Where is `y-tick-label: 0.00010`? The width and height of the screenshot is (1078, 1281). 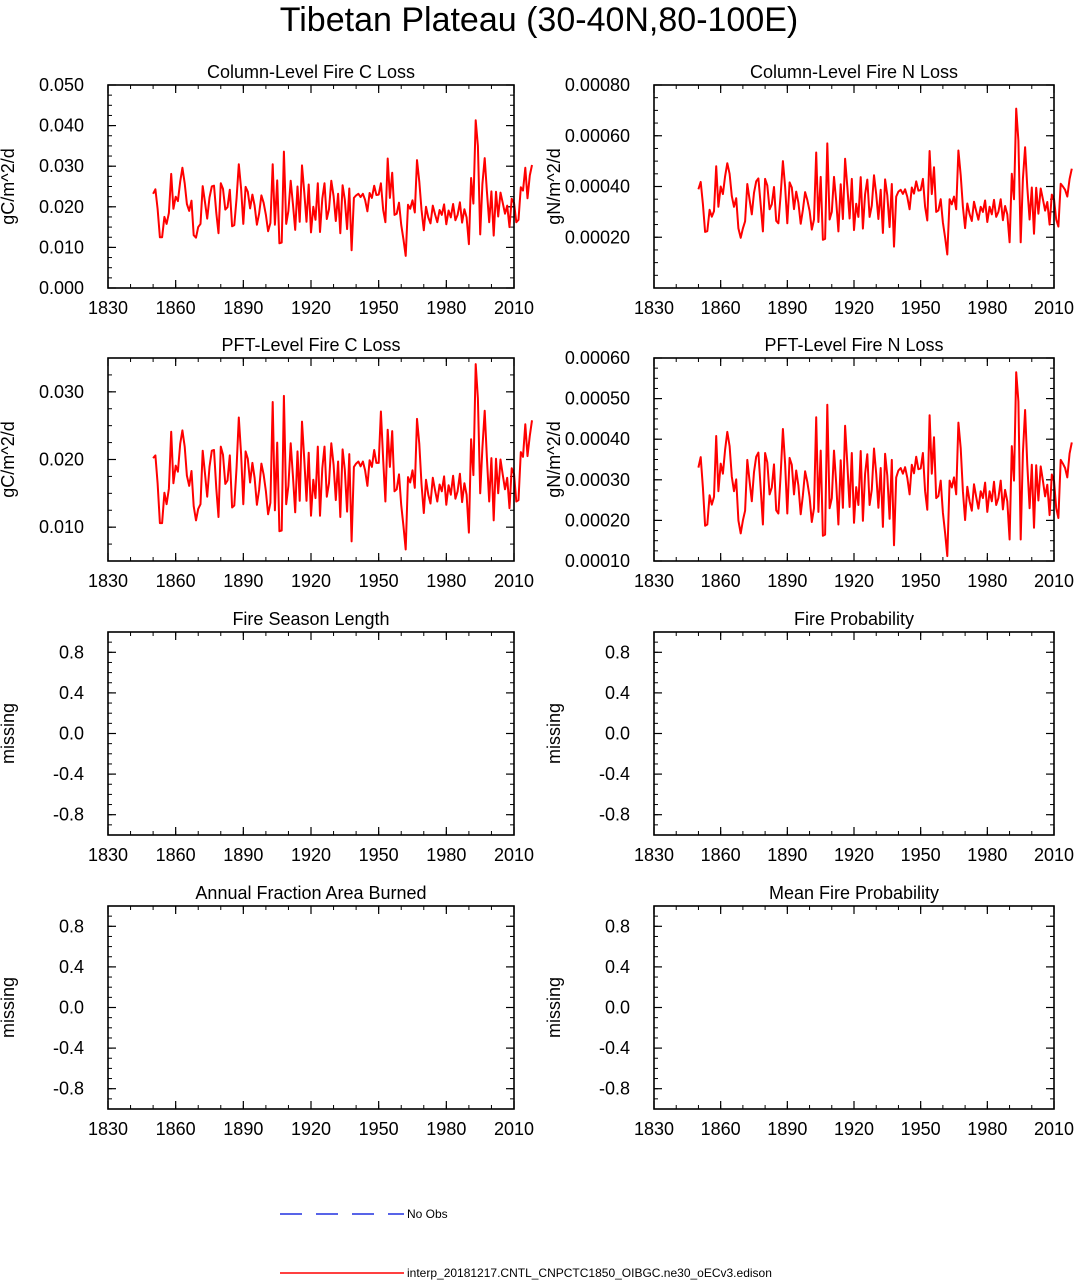
y-tick-label: 0.00010 is located at coordinates (597, 561).